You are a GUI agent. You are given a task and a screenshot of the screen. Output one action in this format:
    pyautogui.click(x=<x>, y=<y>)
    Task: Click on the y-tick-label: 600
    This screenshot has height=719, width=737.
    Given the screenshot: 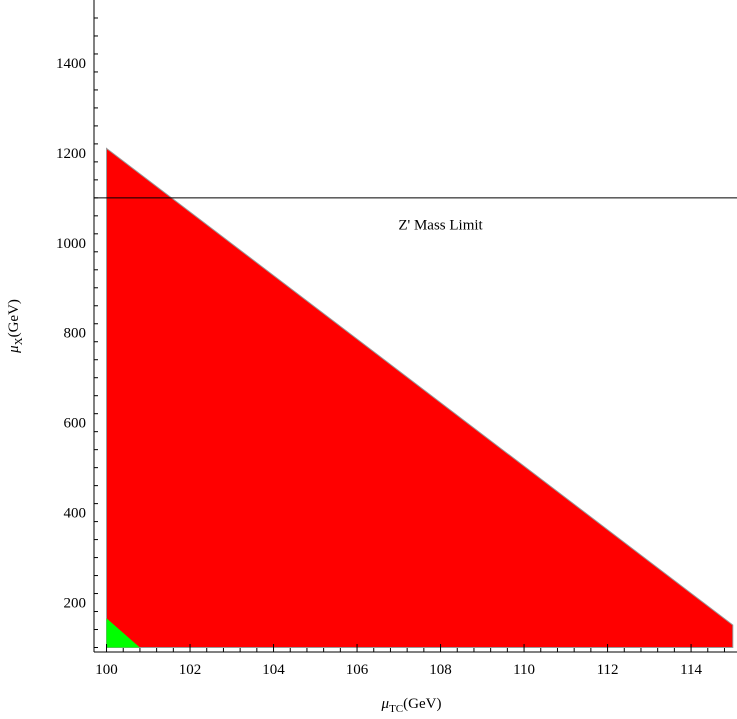 What is the action you would take?
    pyautogui.click(x=75, y=424)
    